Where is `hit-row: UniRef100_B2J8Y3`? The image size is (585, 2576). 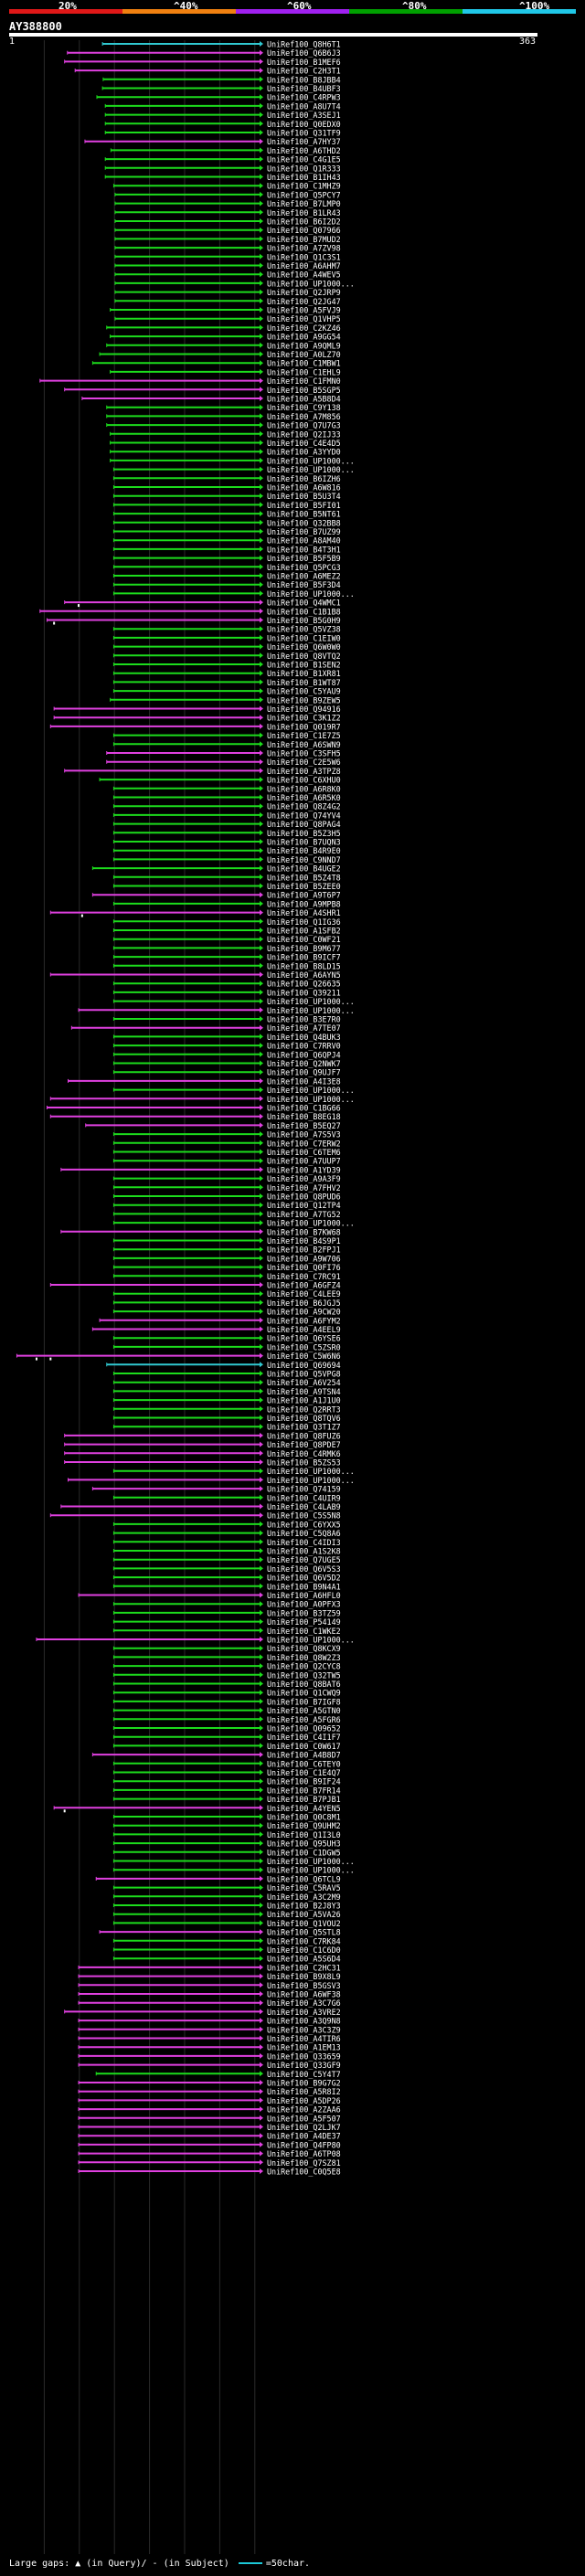
hit-row: UniRef100_B2J8Y3 is located at coordinates (227, 1906).